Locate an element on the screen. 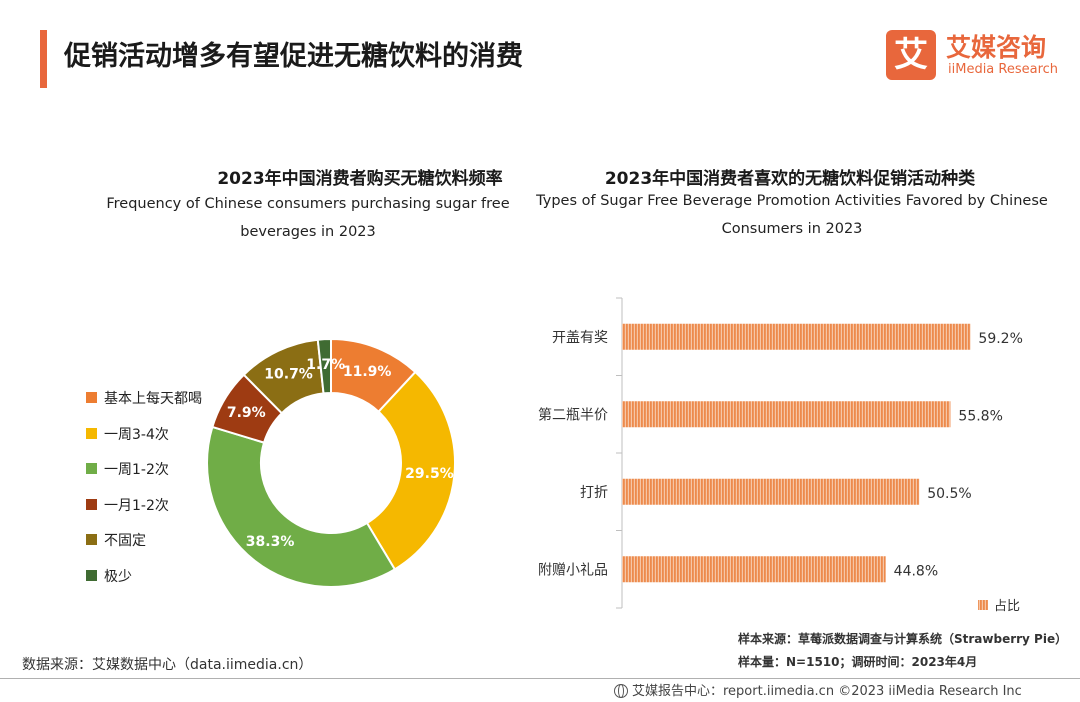 The image size is (1080, 702). donut-data-label: 10.7% is located at coordinates (288, 375).